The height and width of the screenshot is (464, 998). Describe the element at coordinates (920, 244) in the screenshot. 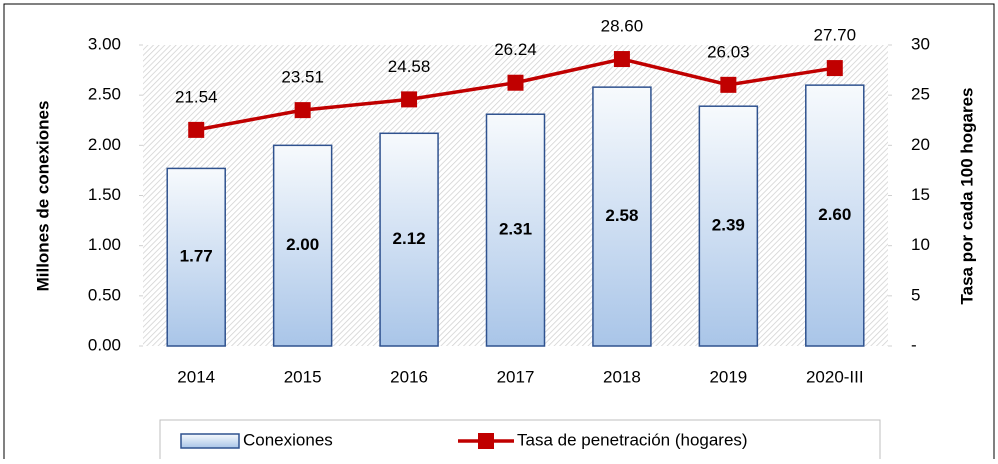

I see `y2-tick-label: 10` at that location.